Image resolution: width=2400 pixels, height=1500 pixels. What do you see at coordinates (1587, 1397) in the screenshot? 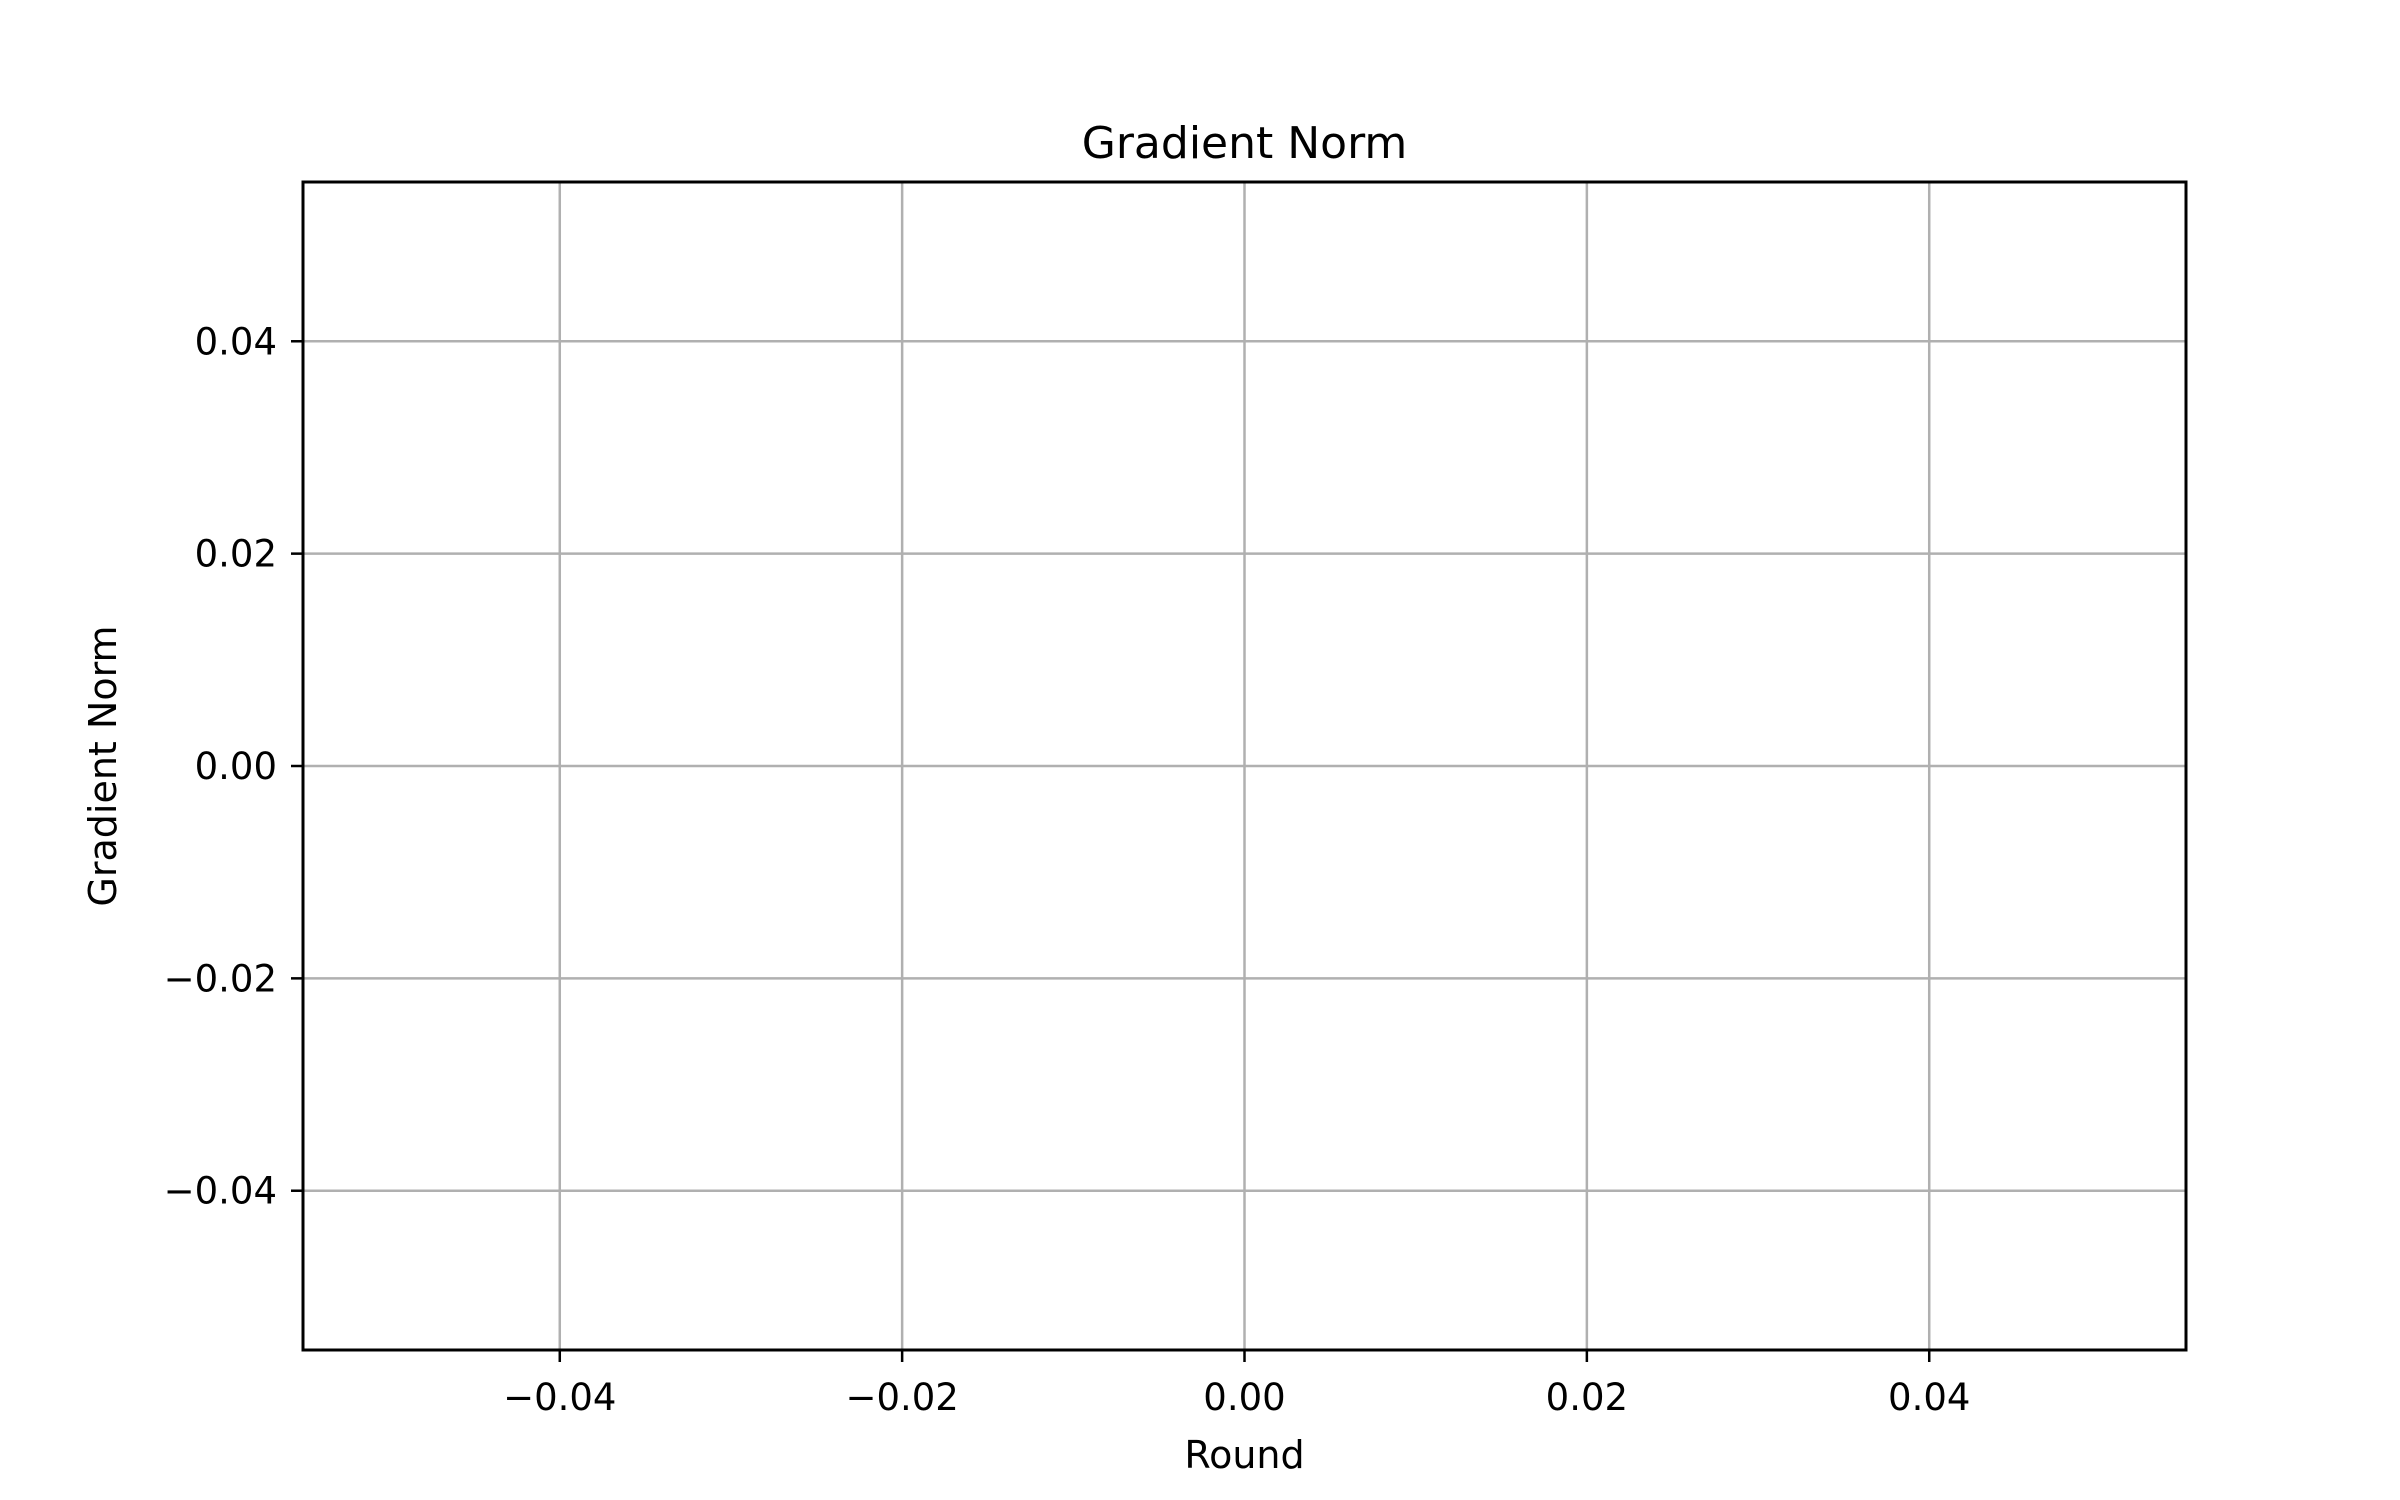
I see `x-tick-label: 0.02` at bounding box center [1587, 1397].